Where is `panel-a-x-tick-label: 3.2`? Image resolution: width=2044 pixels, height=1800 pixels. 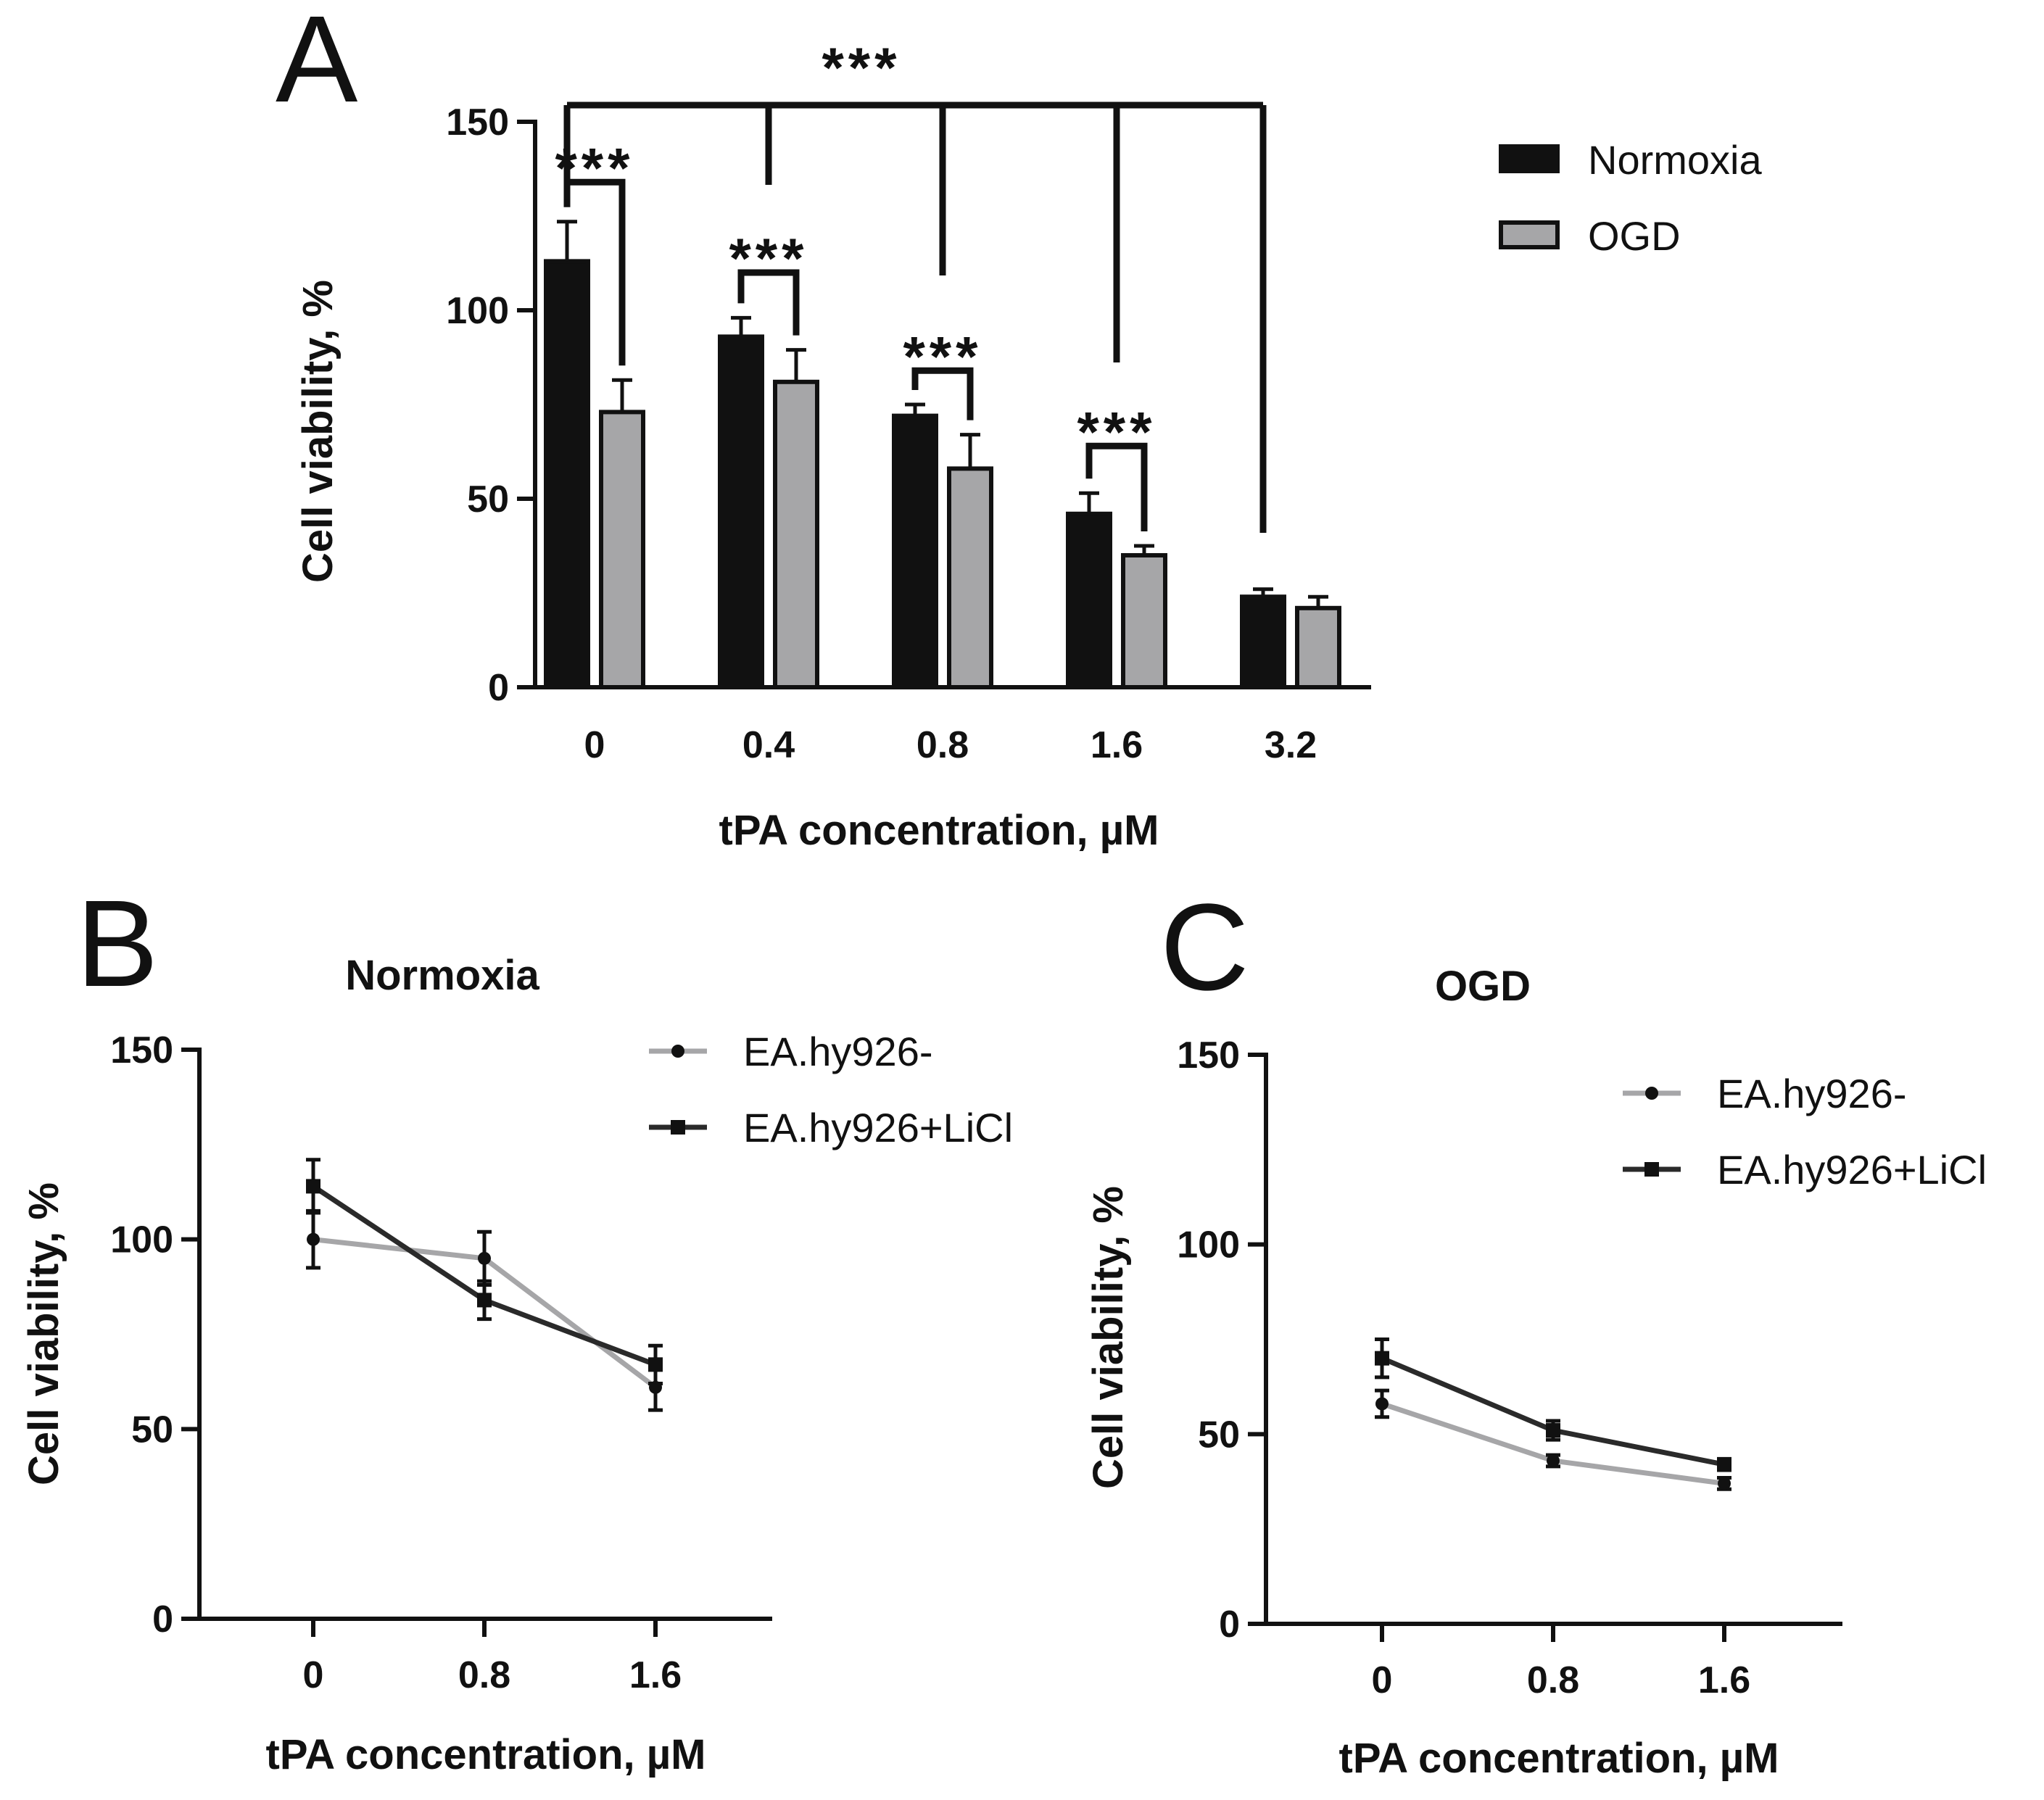
panel-a-x-tick-label: 3.2 is located at coordinates (1291, 745).